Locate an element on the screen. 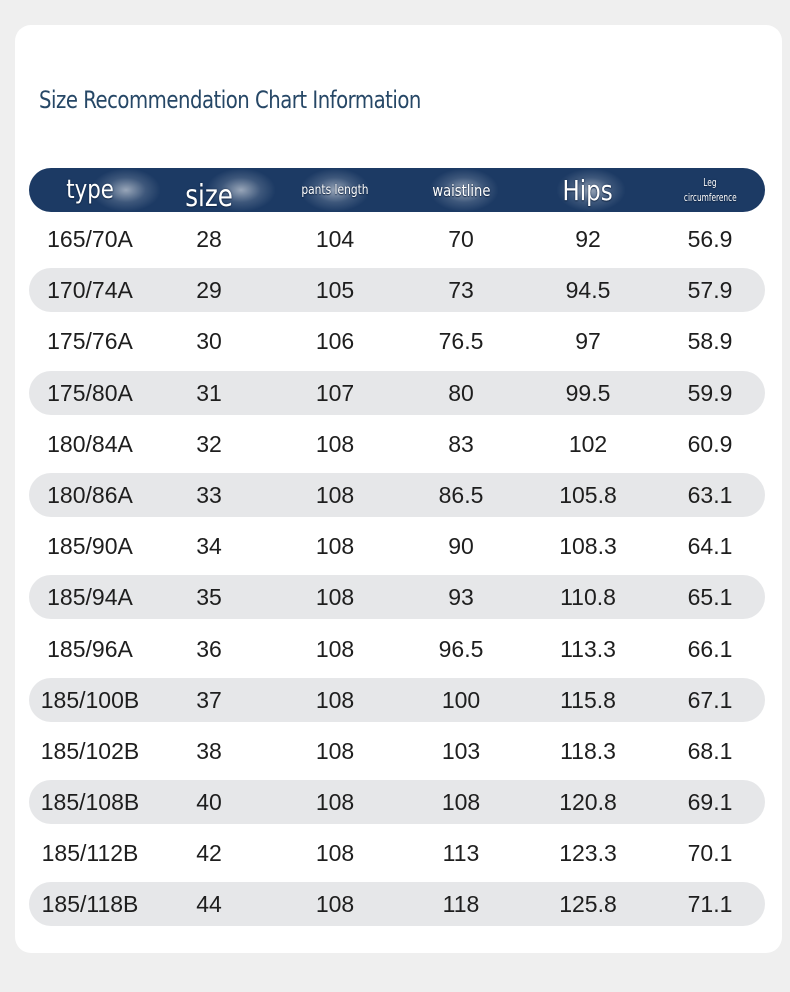 Image resolution: width=790 pixels, height=992 pixels. cell-size: 33 is located at coordinates (209, 494).